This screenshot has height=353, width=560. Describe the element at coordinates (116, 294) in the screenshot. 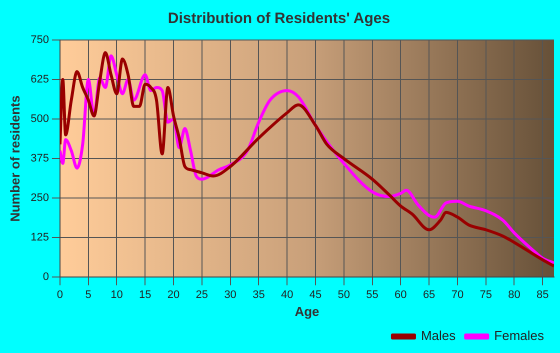

I see `x-tick-label: 10` at that location.